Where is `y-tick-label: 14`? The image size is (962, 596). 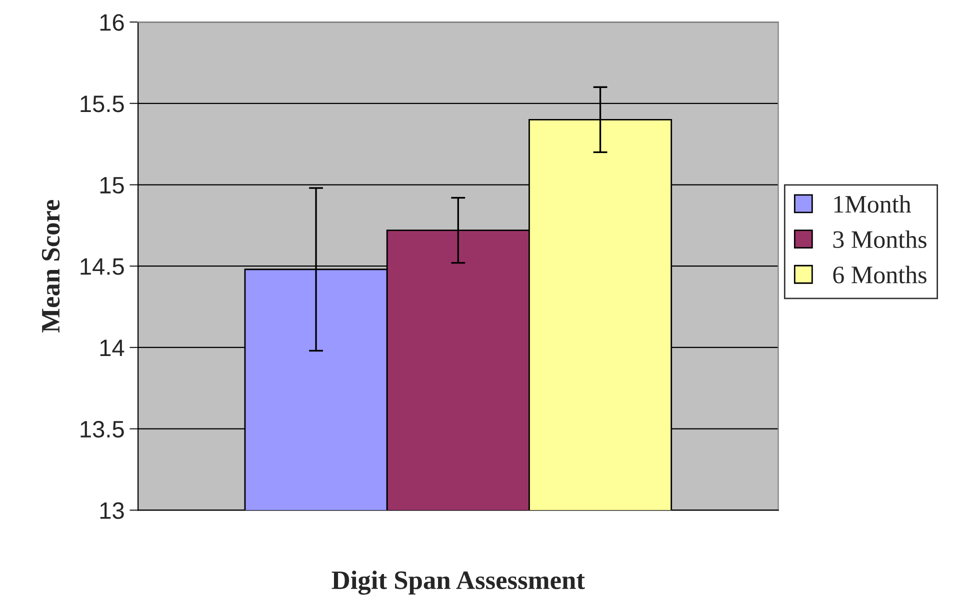 y-tick-label: 14 is located at coordinates (112, 348).